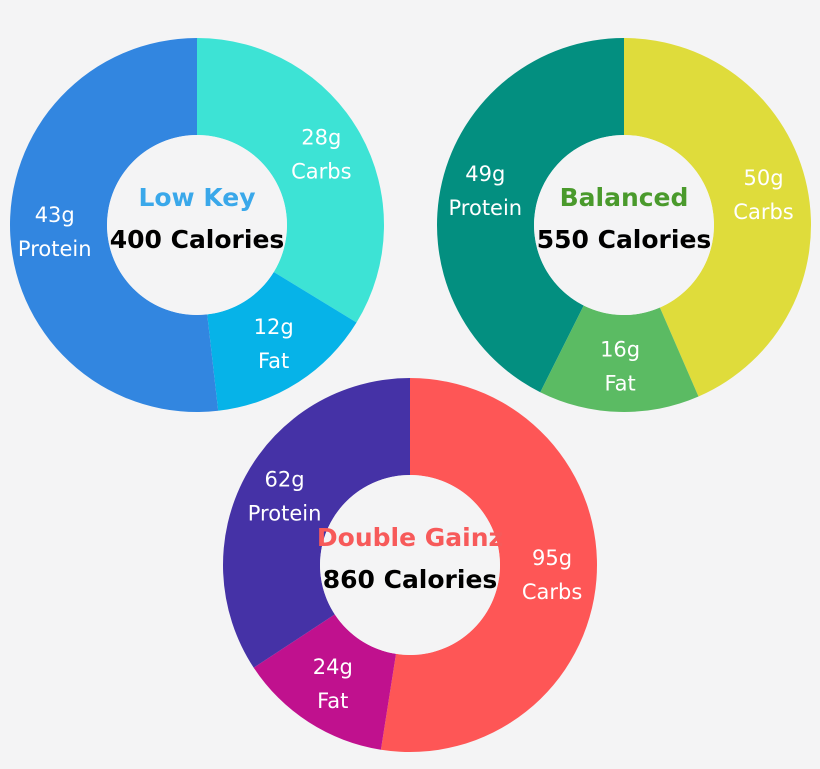 The width and height of the screenshot is (820, 769). What do you see at coordinates (485, 174) in the screenshot?
I see `value-label: 49g` at bounding box center [485, 174].